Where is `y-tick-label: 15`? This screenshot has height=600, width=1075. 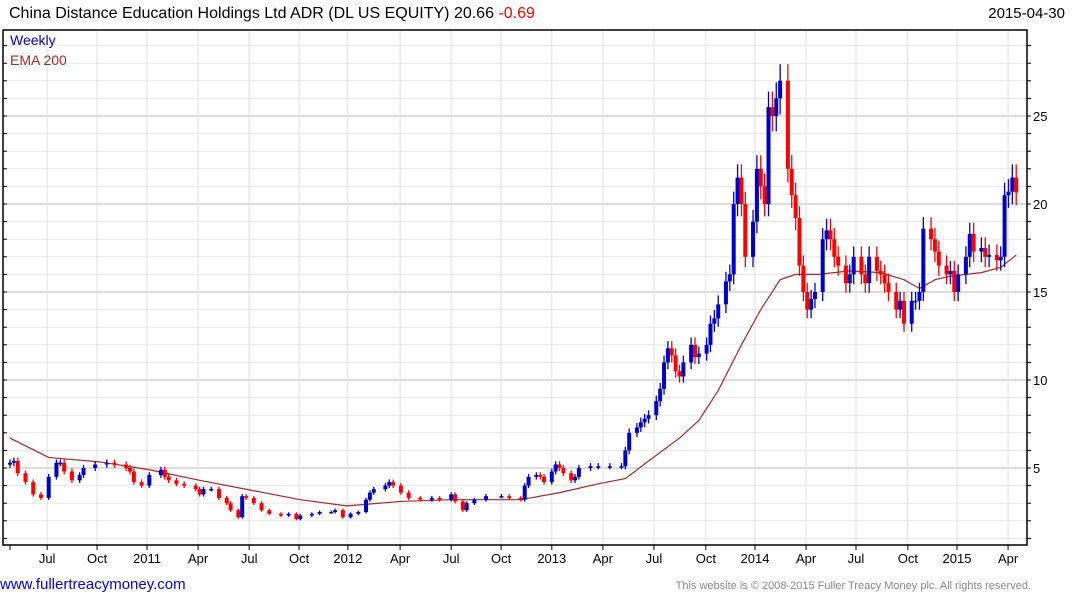
y-tick-label: 15 is located at coordinates (1040, 292).